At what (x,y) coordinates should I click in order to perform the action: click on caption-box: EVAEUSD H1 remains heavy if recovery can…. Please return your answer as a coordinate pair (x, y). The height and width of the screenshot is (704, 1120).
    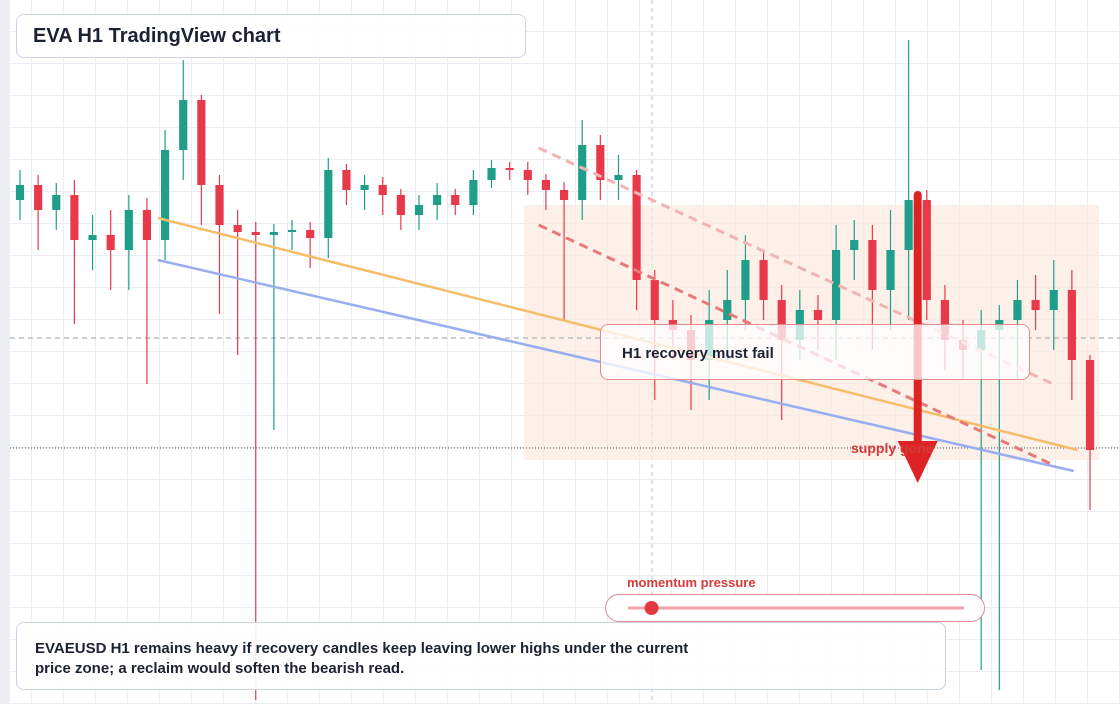
    Looking at the image, I should click on (481, 656).